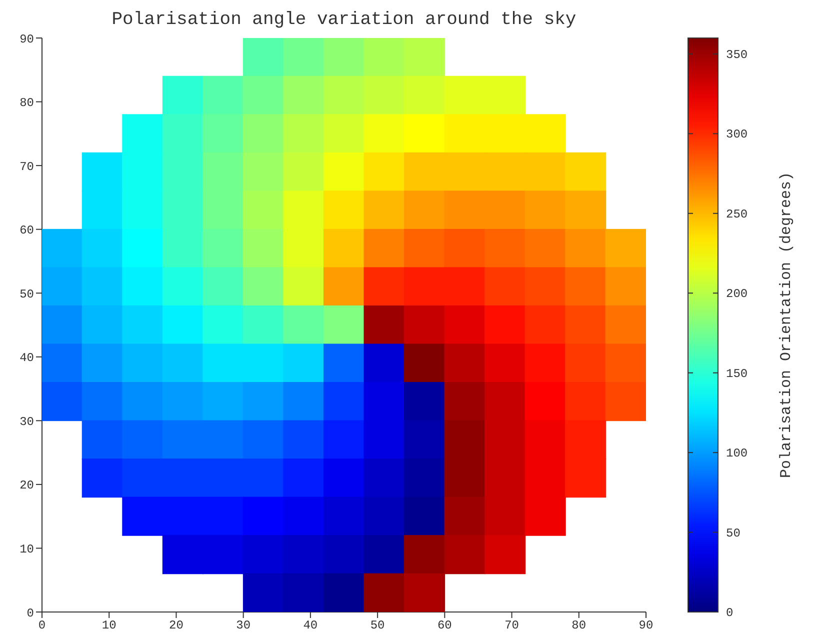 Image resolution: width=832 pixels, height=639 pixels. What do you see at coordinates (444, 625) in the screenshot?
I see `x-tick-label: 60` at bounding box center [444, 625].